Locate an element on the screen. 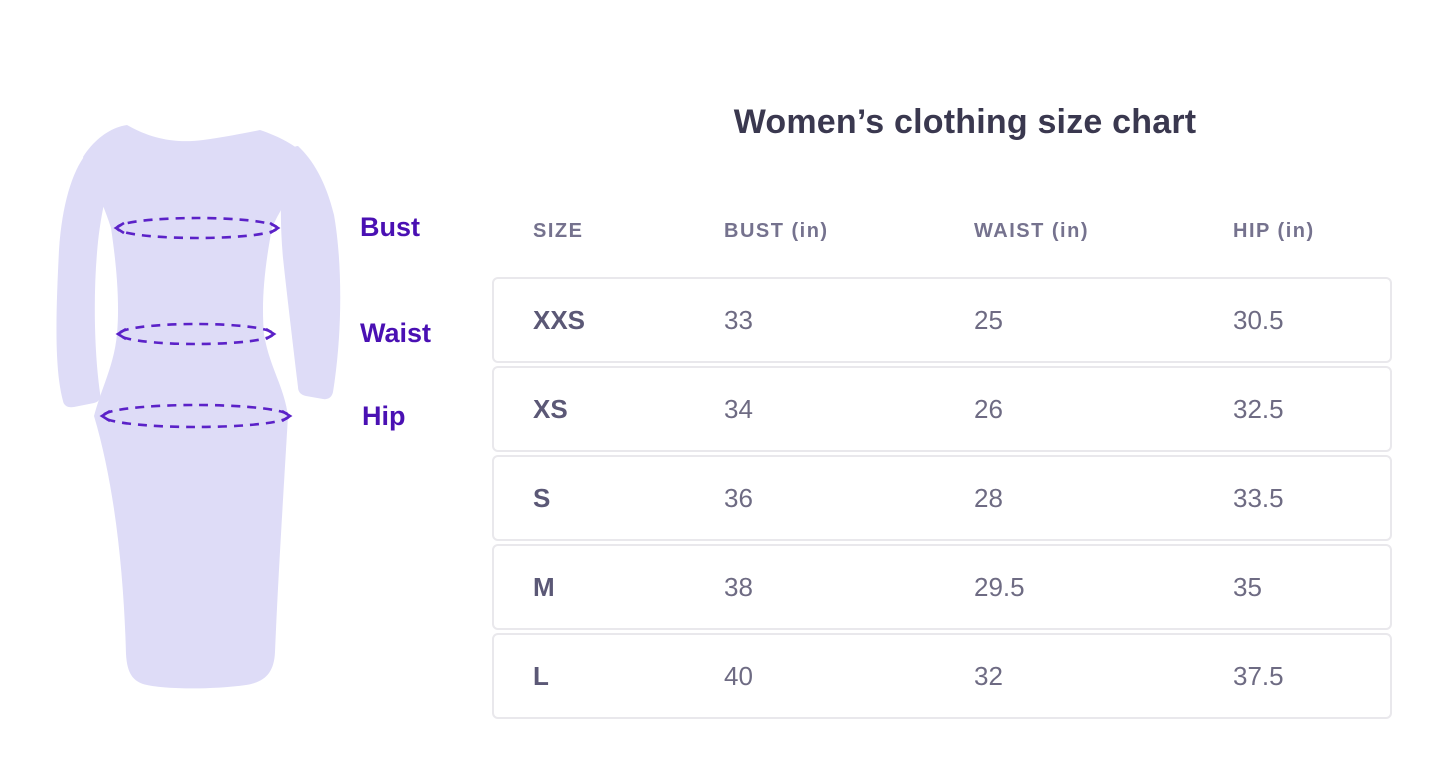 Image resolution: width=1445 pixels, height=771 pixels. bust-arrow-right-icon is located at coordinates (275, 228).